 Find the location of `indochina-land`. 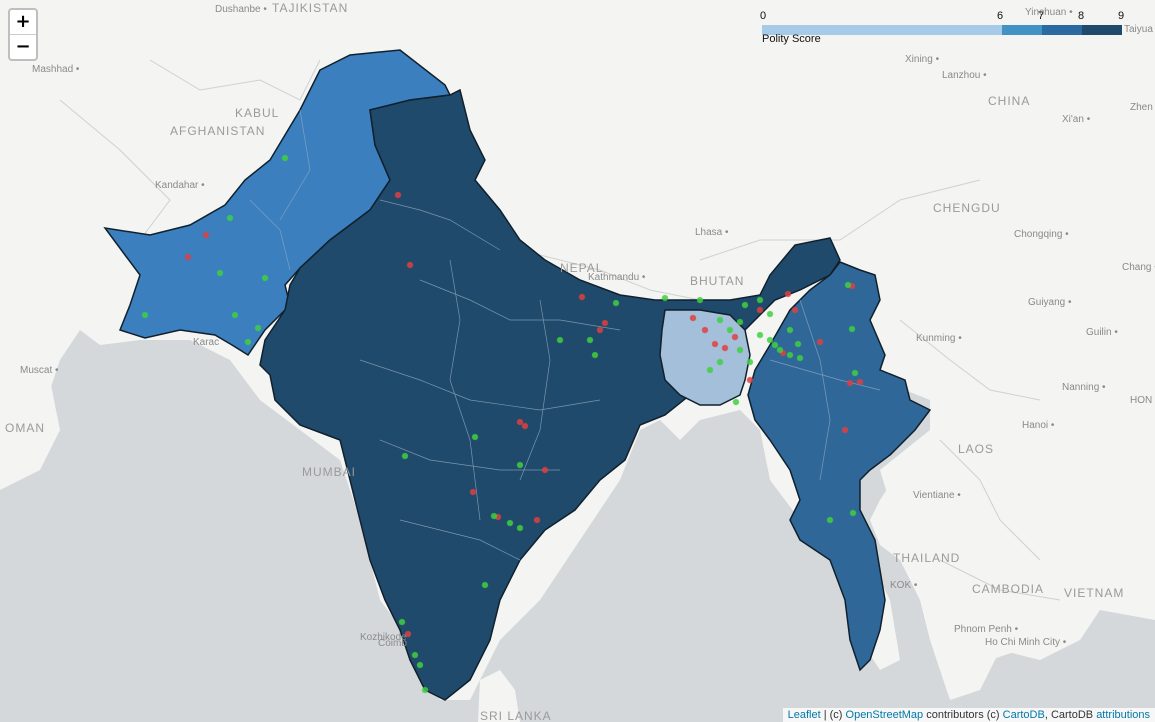

indochina-land is located at coordinates (1017, 540).